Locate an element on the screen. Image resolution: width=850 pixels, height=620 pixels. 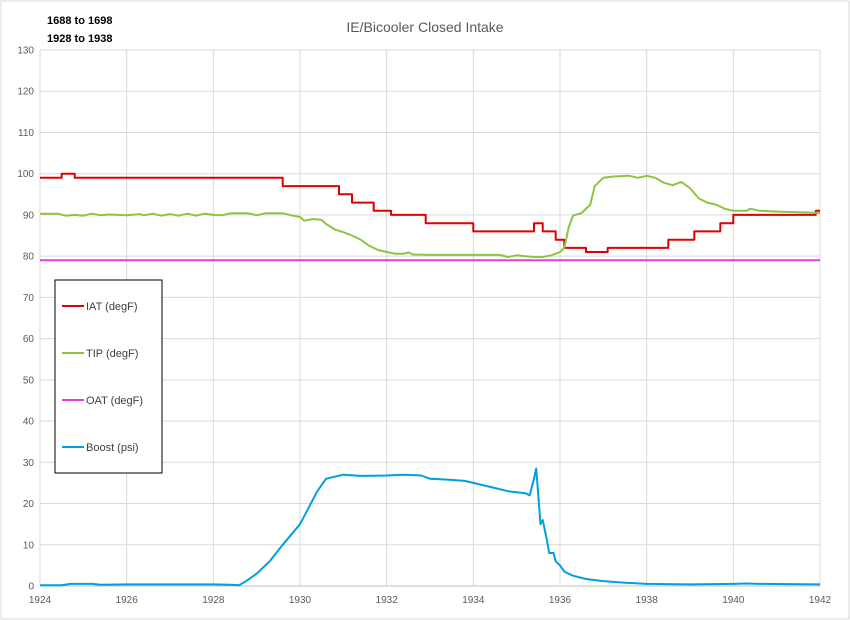
y-tick-label: 50 is located at coordinates (29, 380).